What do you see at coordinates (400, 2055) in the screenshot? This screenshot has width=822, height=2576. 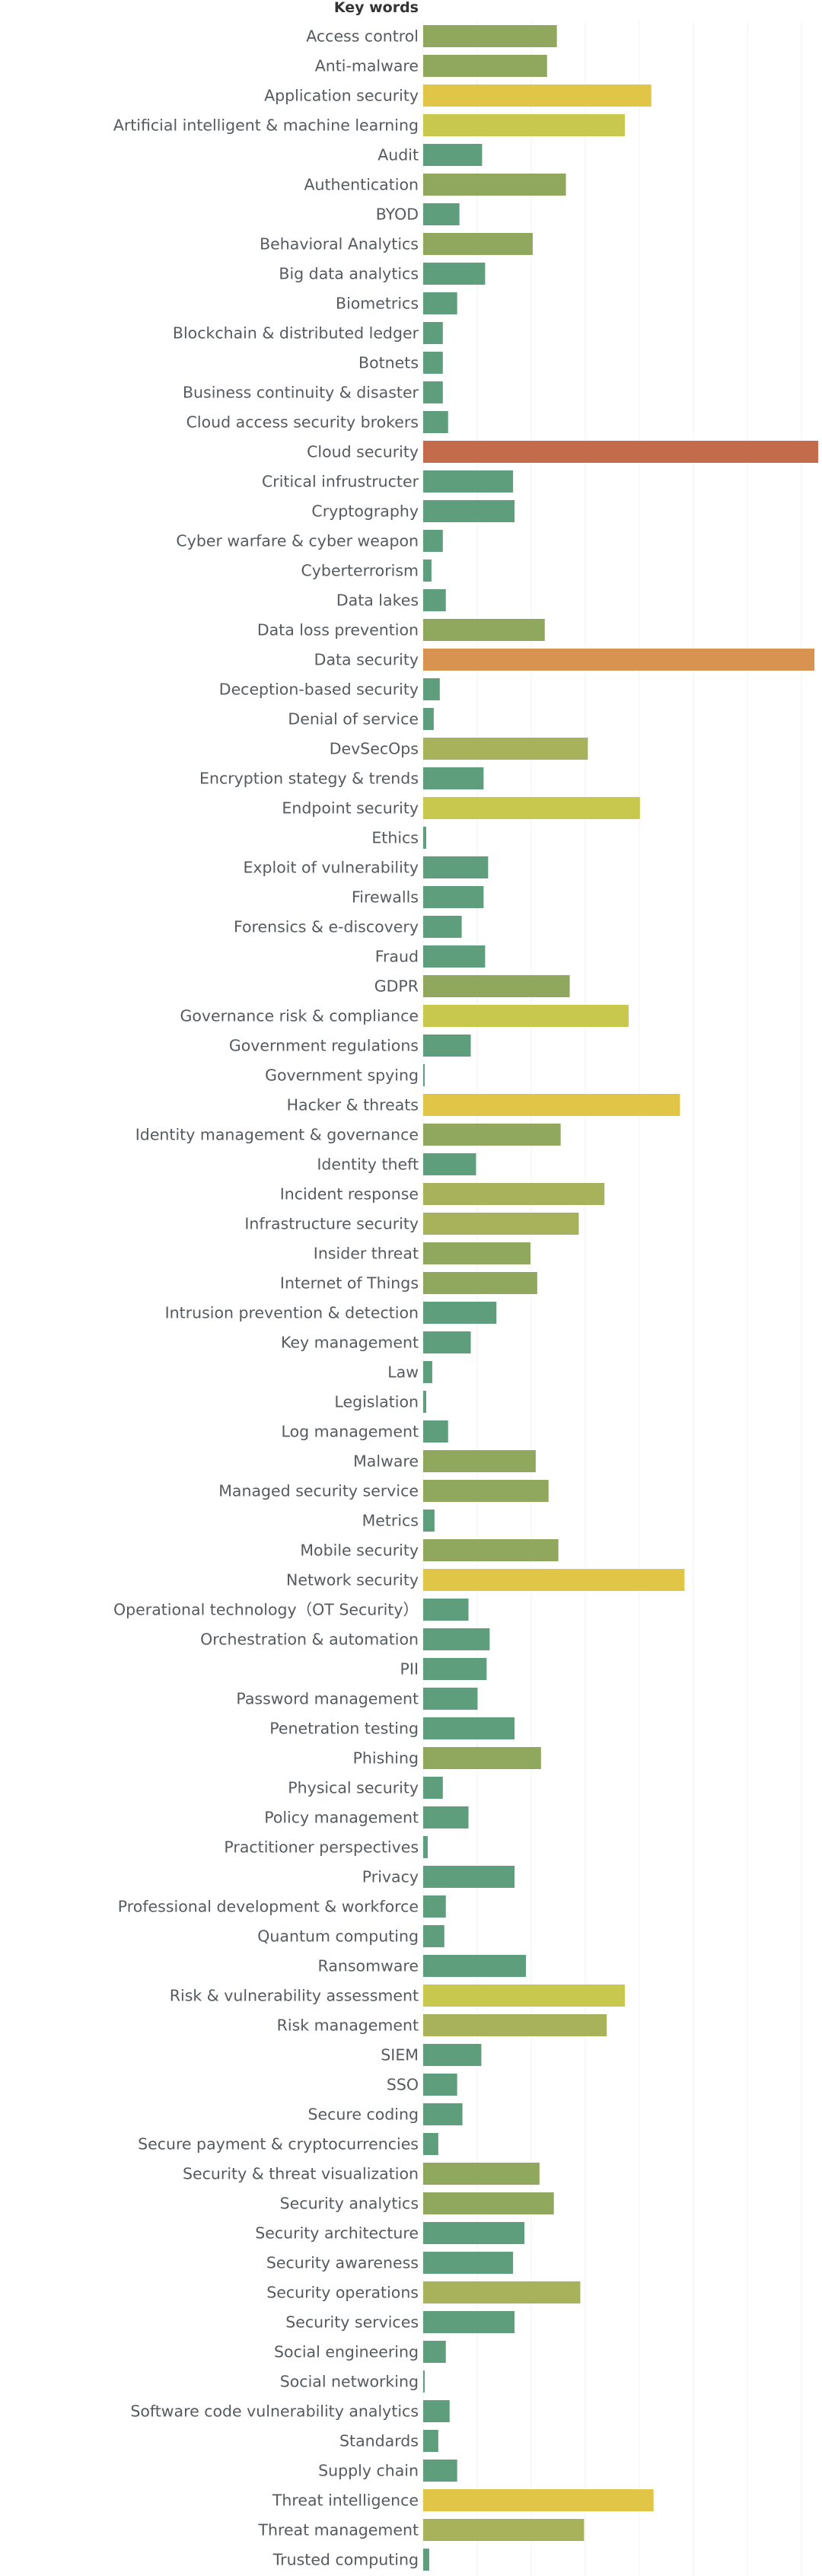 I see `category-label: SIEM` at bounding box center [400, 2055].